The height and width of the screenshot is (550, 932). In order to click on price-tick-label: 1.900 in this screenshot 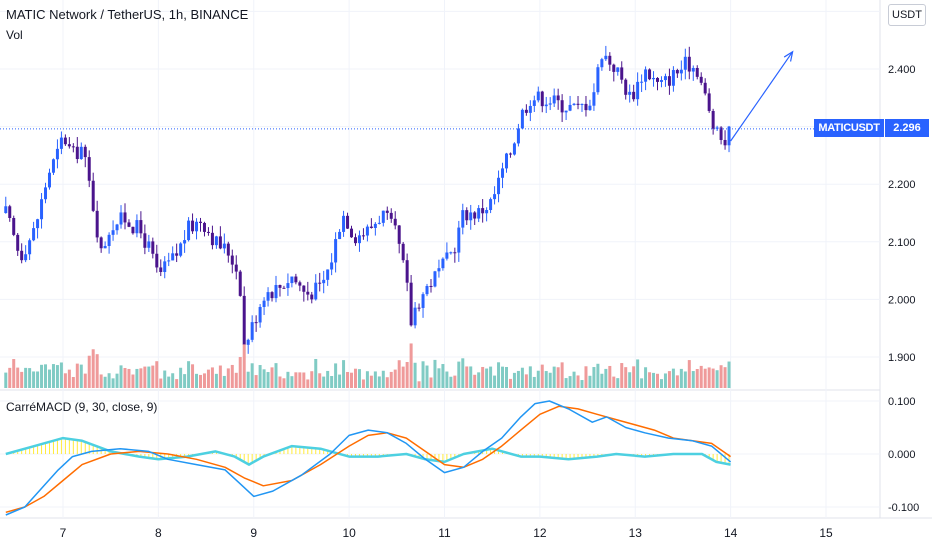, I will do `click(902, 358)`.